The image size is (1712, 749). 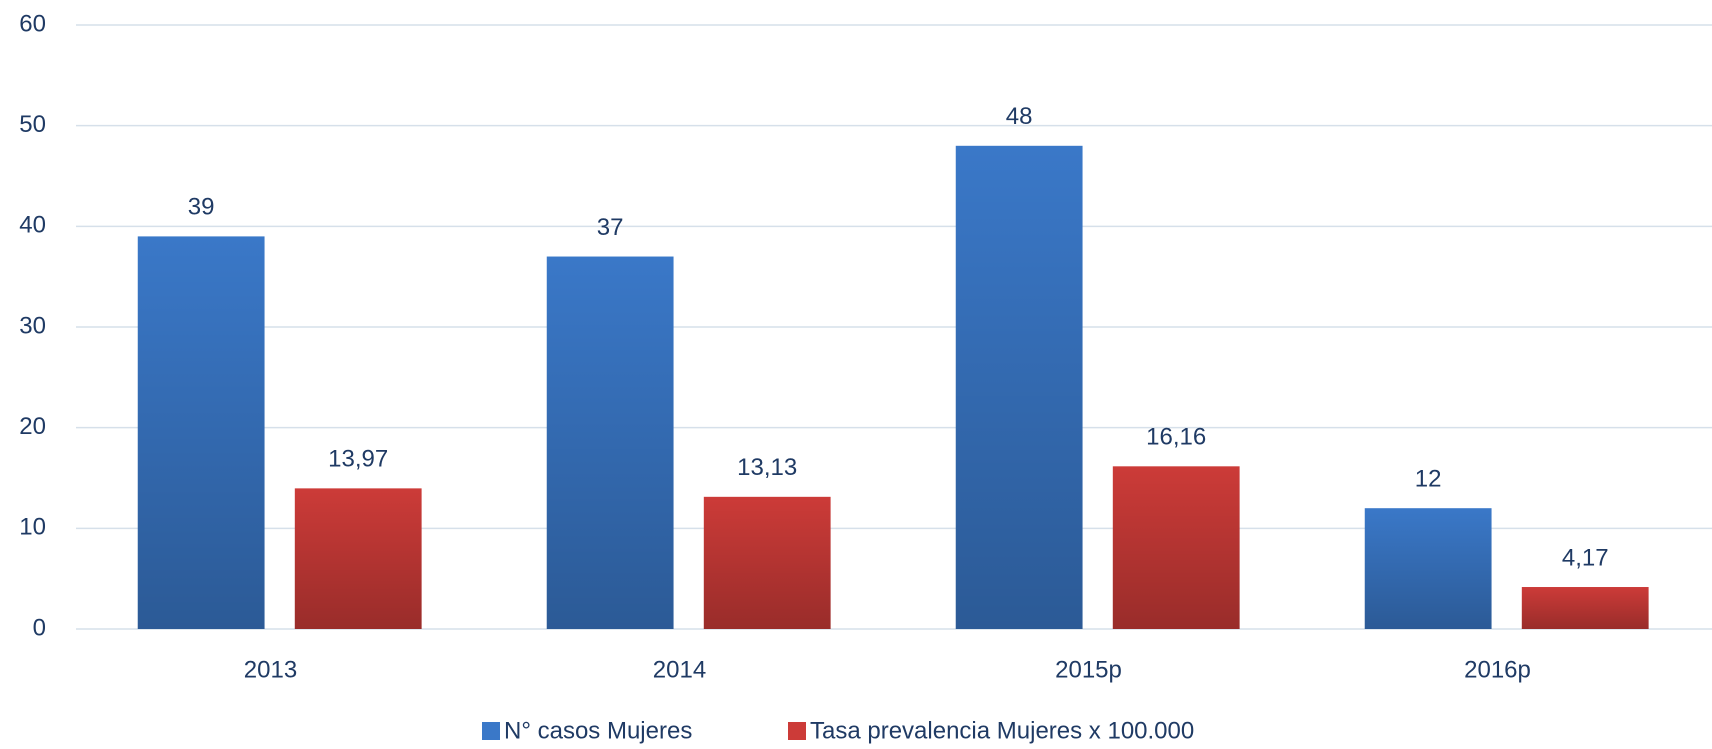 I want to click on x-tick-label: 2014, so click(x=679, y=669).